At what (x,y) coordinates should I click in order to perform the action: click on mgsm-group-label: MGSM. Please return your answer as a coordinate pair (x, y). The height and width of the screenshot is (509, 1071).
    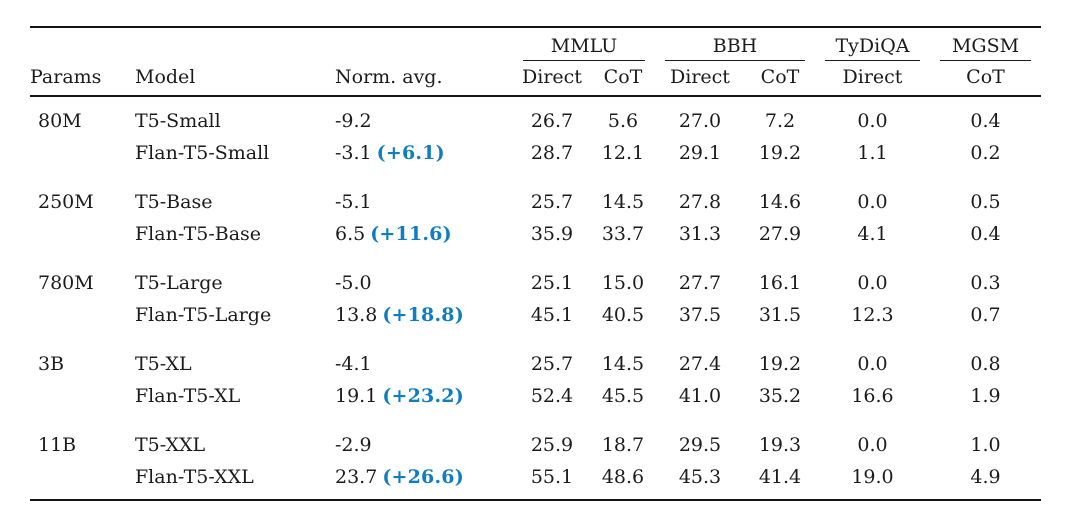
    Looking at the image, I should click on (985, 46).